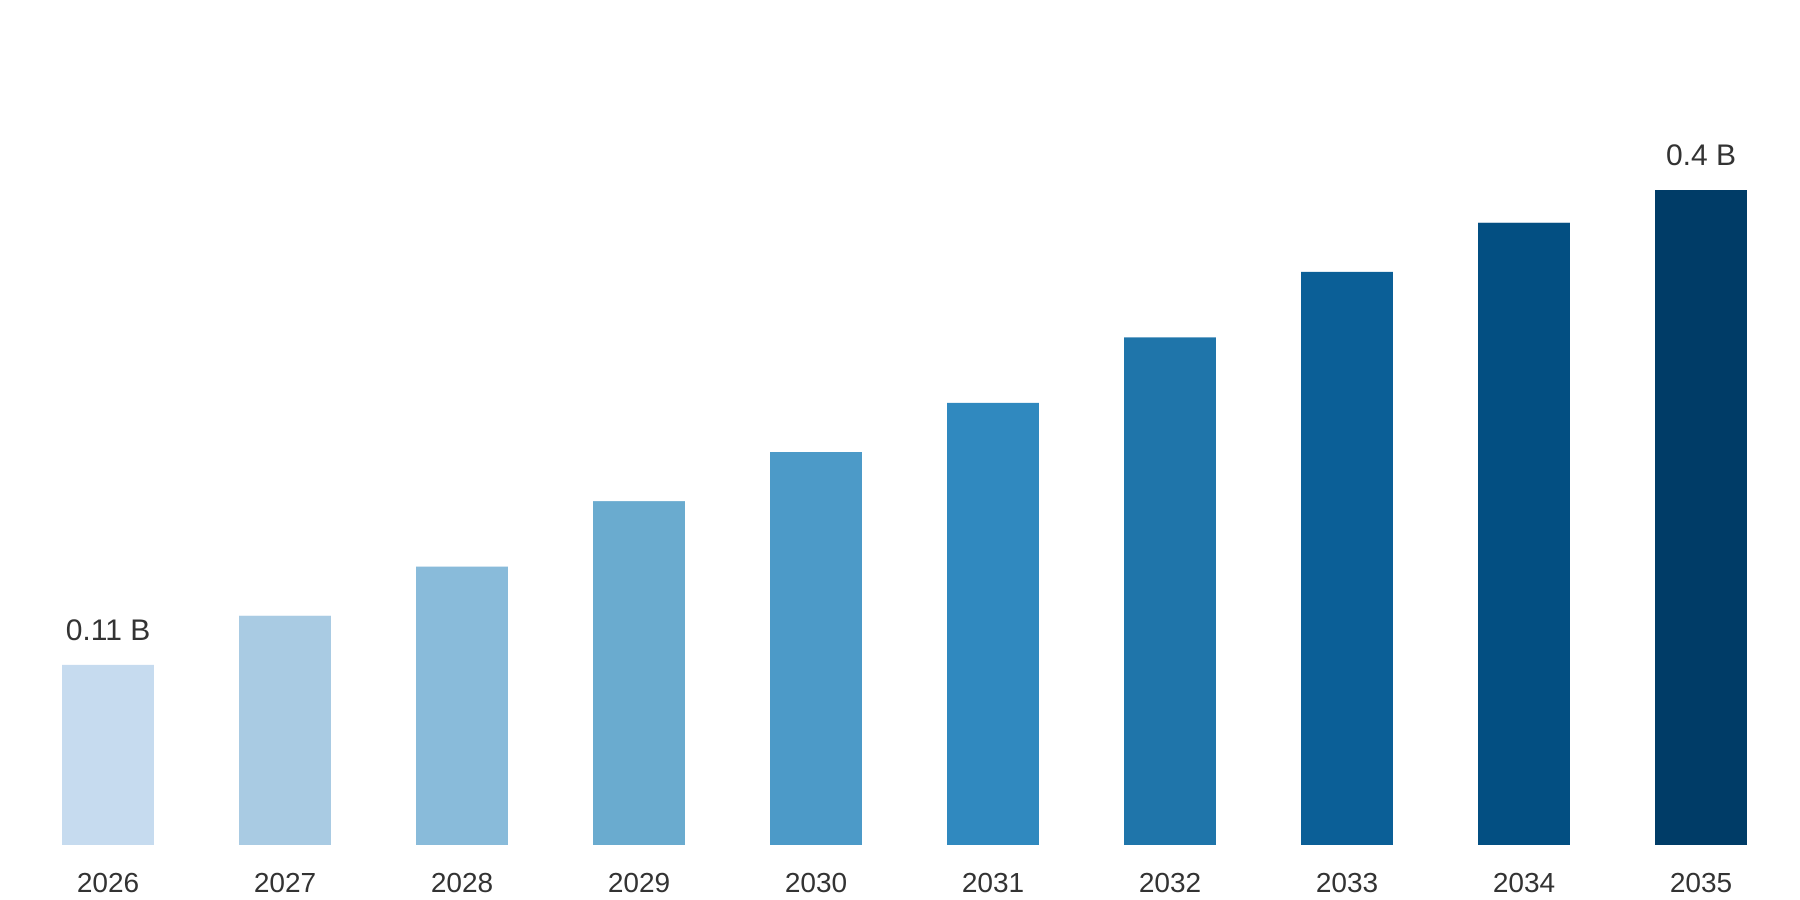  What do you see at coordinates (1701, 517) in the screenshot?
I see `bar-2035` at bounding box center [1701, 517].